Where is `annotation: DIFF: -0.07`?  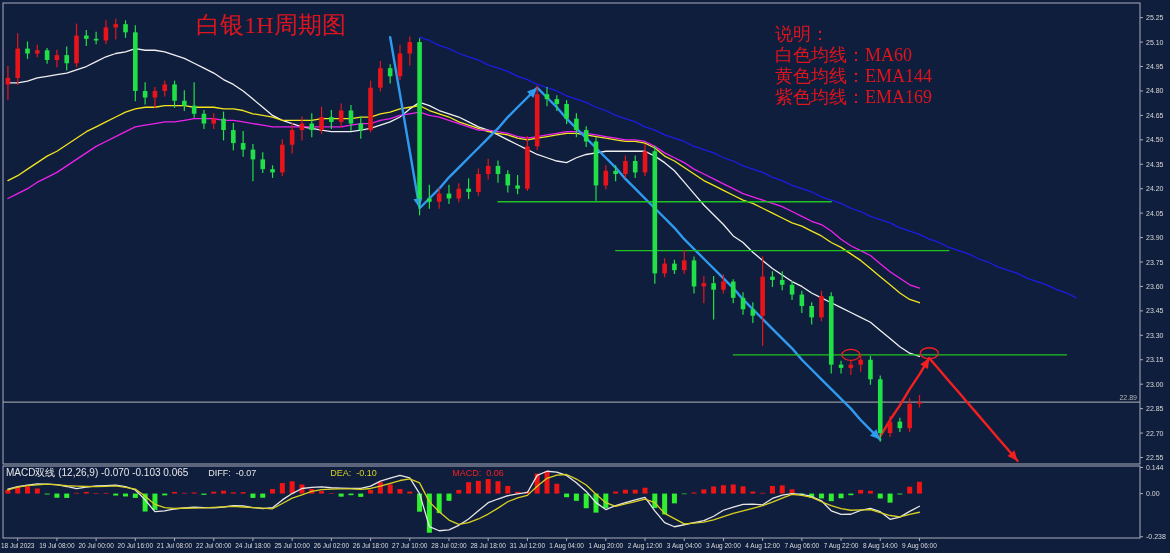 annotation: DIFF: -0.07 is located at coordinates (232, 473).